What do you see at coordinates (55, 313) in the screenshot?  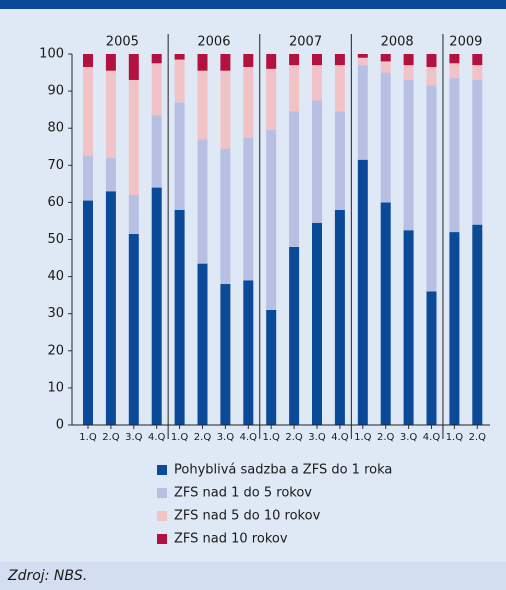 I see `y-tick-label: 30` at bounding box center [55, 313].